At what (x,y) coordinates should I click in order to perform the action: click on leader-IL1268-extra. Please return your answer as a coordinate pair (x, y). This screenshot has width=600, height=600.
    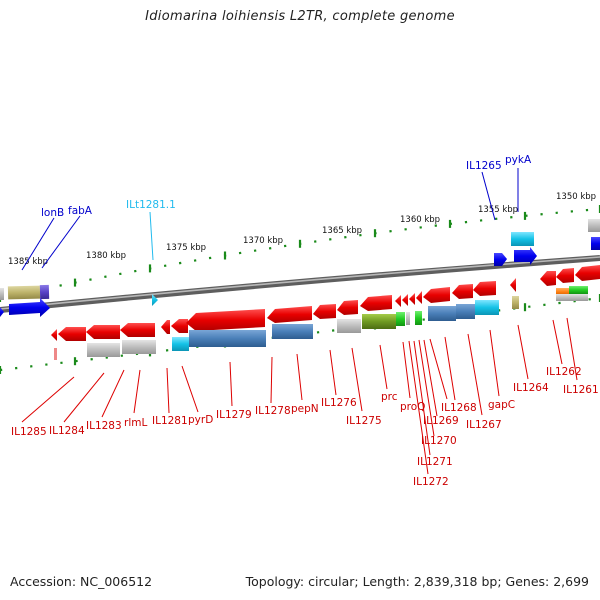
    Looking at the image, I should click on (438, 369).